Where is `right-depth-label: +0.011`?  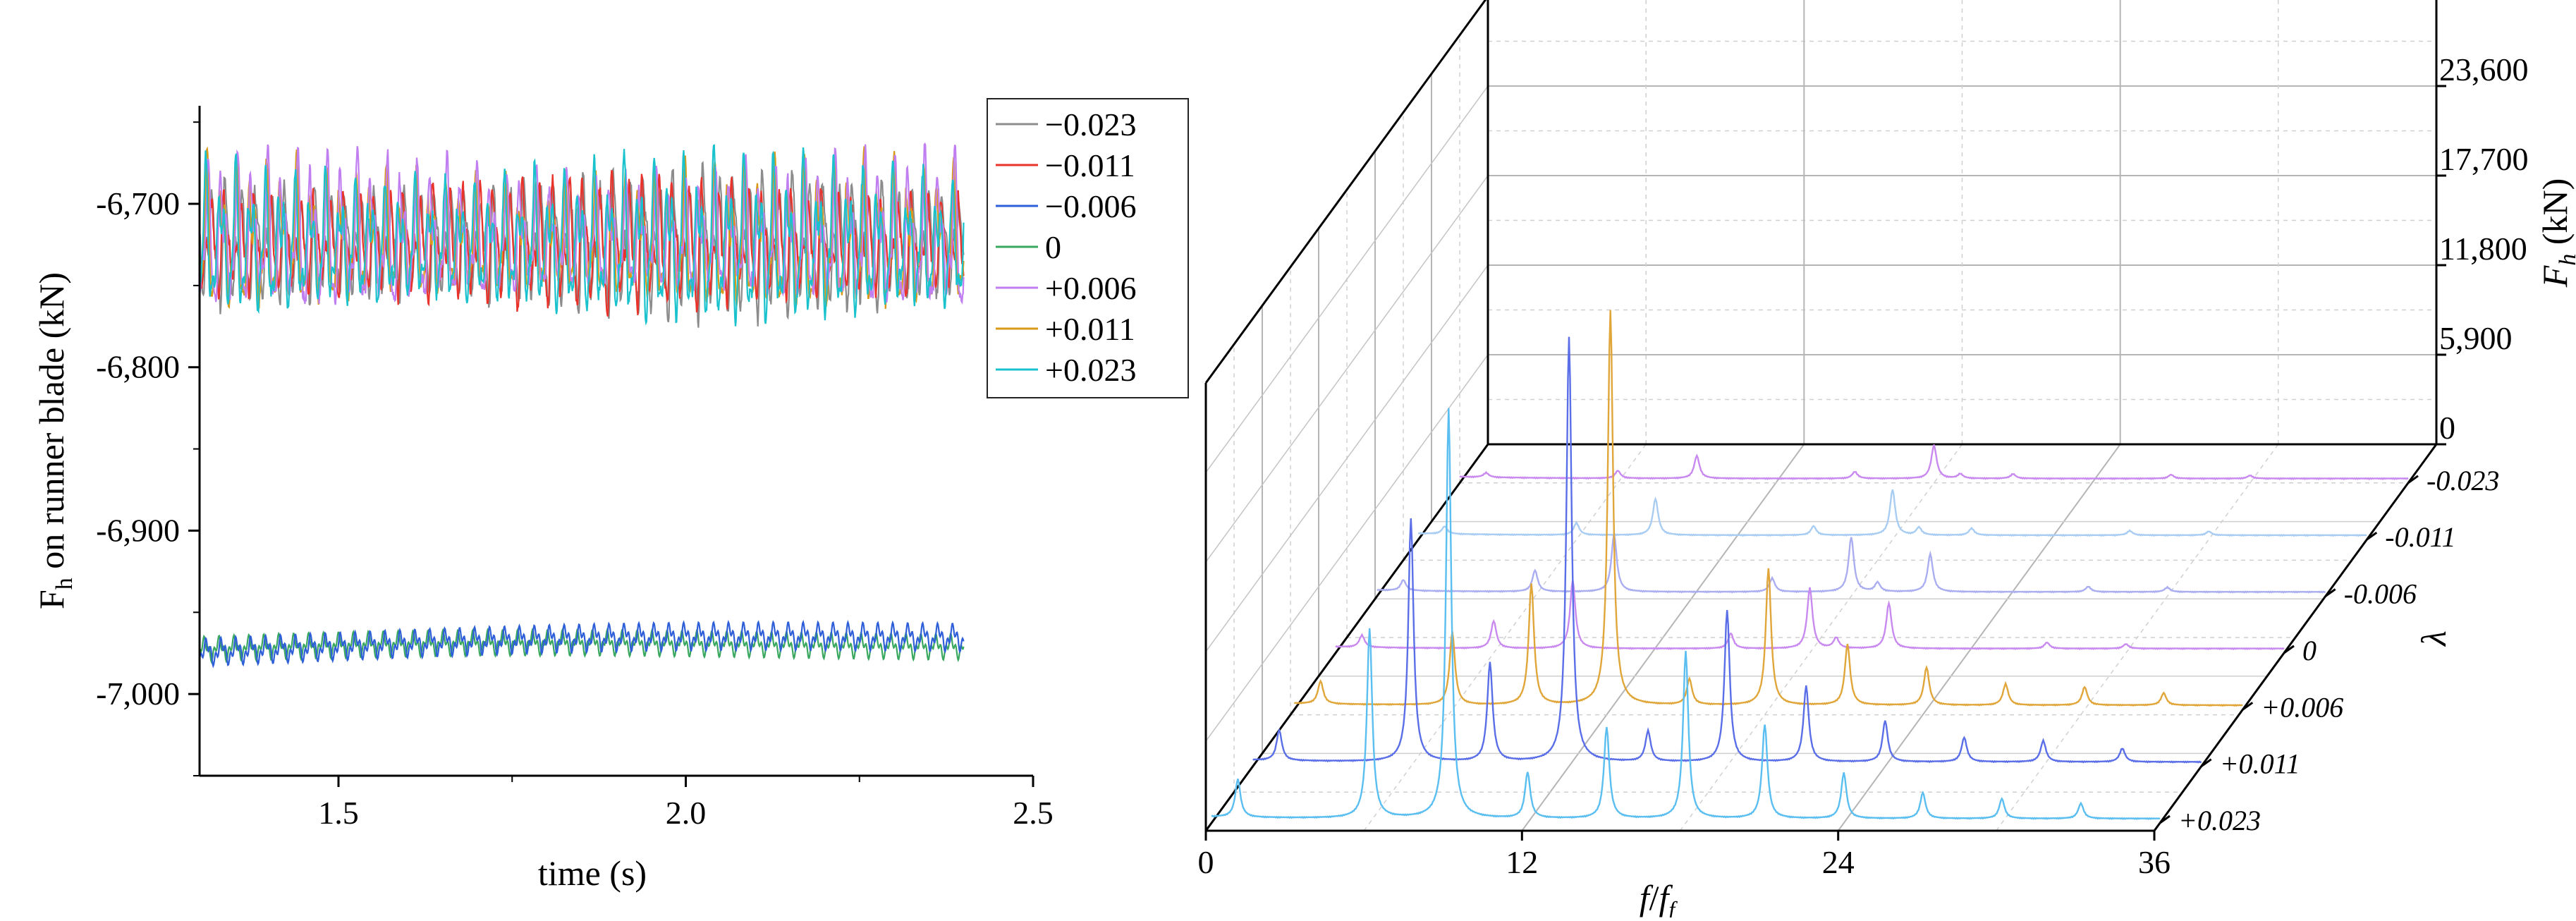
right-depth-label: +0.011 is located at coordinates (2260, 764).